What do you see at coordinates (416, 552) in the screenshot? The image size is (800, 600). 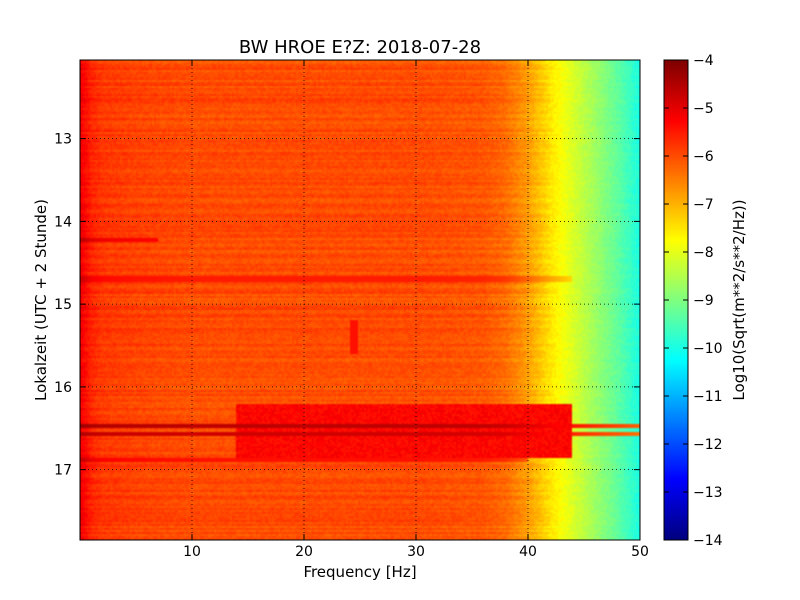 I see `x-tick-label: 30` at bounding box center [416, 552].